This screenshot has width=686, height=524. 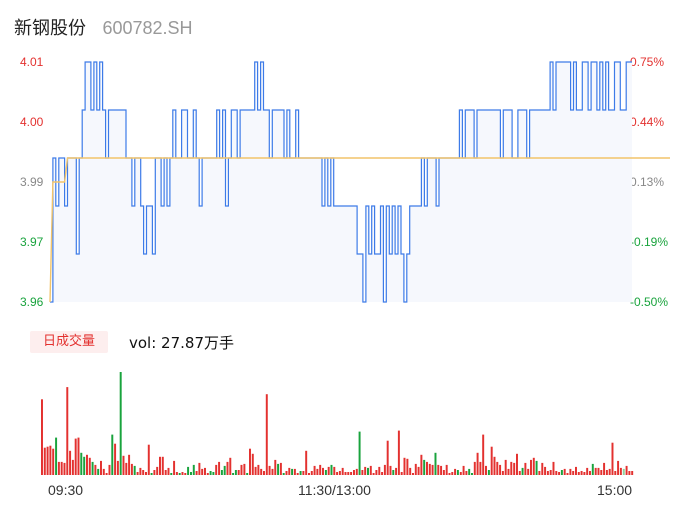 What do you see at coordinates (32, 182) in the screenshot?
I see `y-left-label: 3.99` at bounding box center [32, 182].